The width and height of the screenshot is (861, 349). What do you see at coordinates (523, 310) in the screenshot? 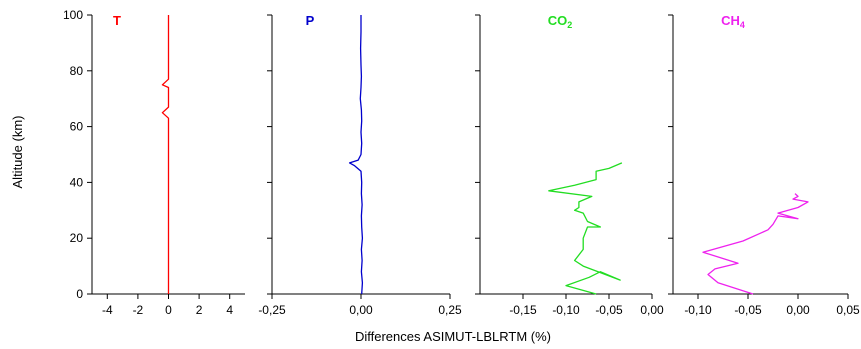
I see `x-tick-label: -0,15` at bounding box center [523, 310].